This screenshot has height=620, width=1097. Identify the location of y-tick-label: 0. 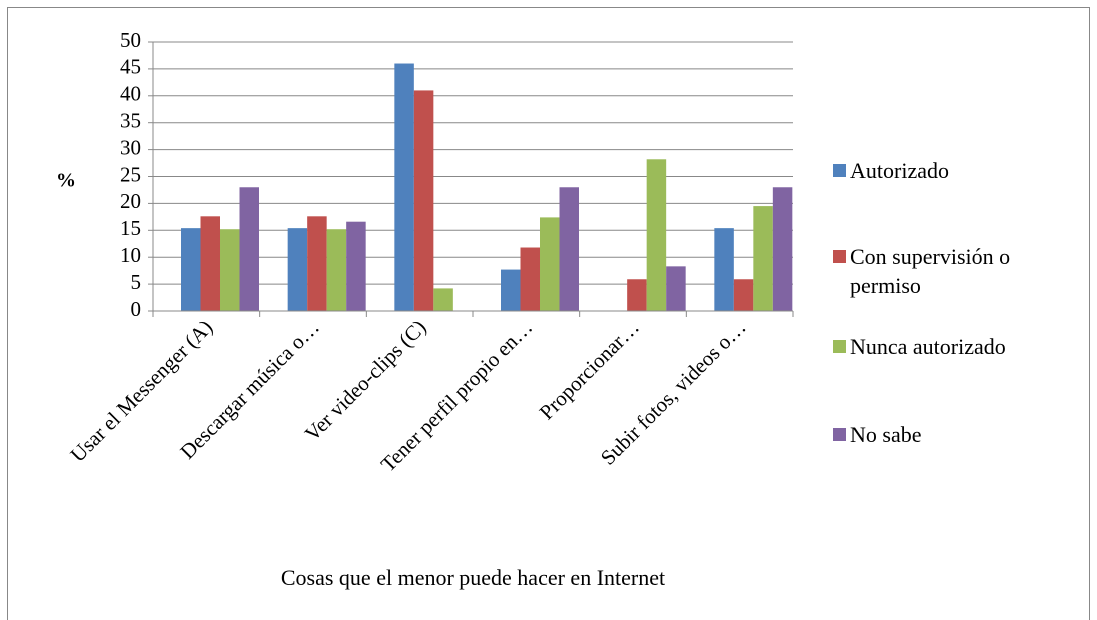
(136, 309).